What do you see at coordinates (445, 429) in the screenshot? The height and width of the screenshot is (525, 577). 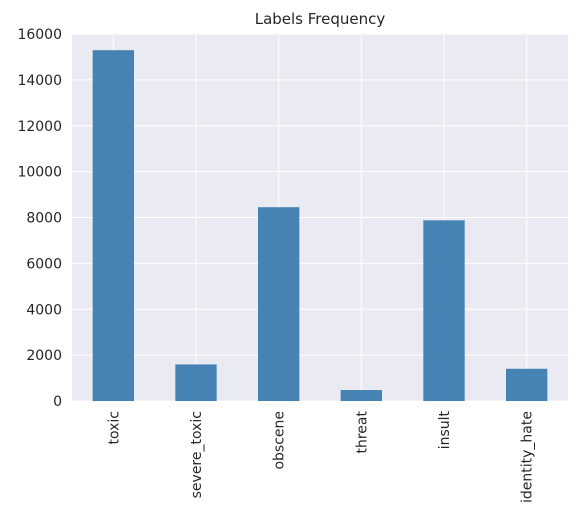 I see `x-tick-label: insult` at bounding box center [445, 429].